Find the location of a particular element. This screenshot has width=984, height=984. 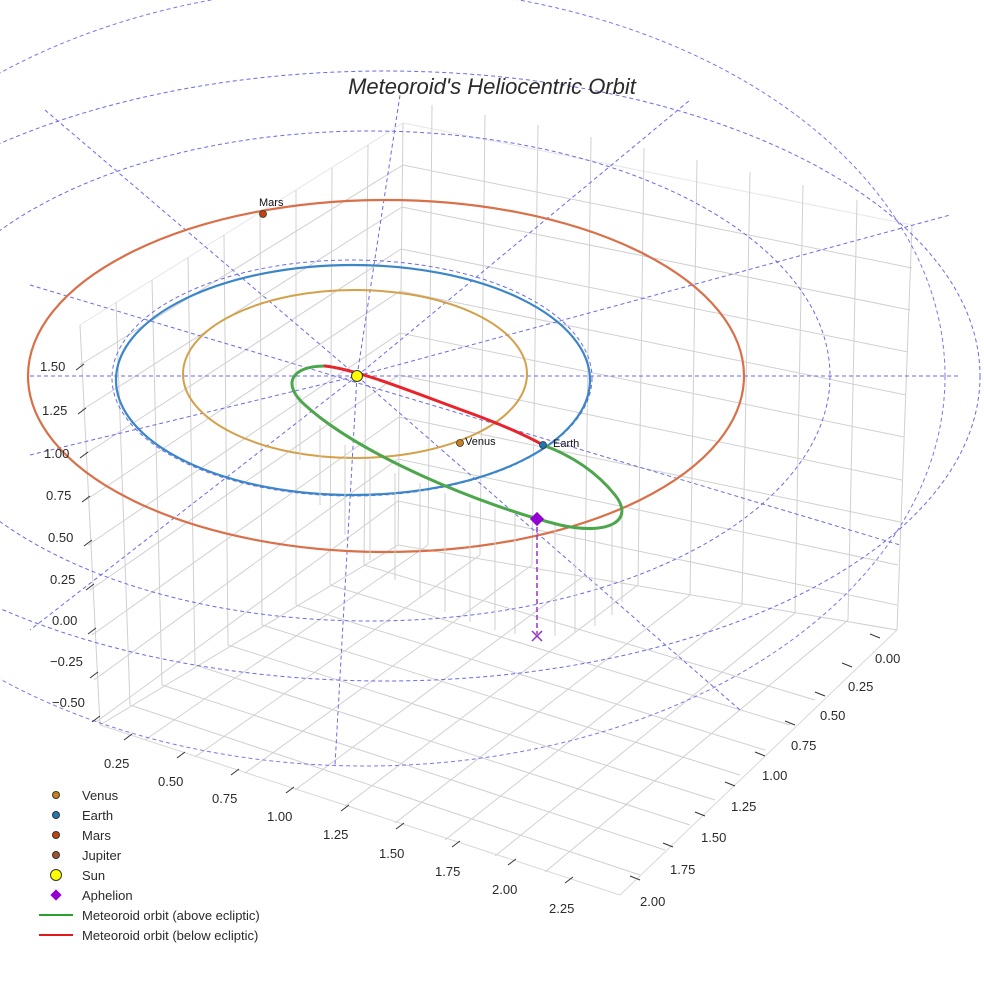

diamond-icon is located at coordinates (56, 895).